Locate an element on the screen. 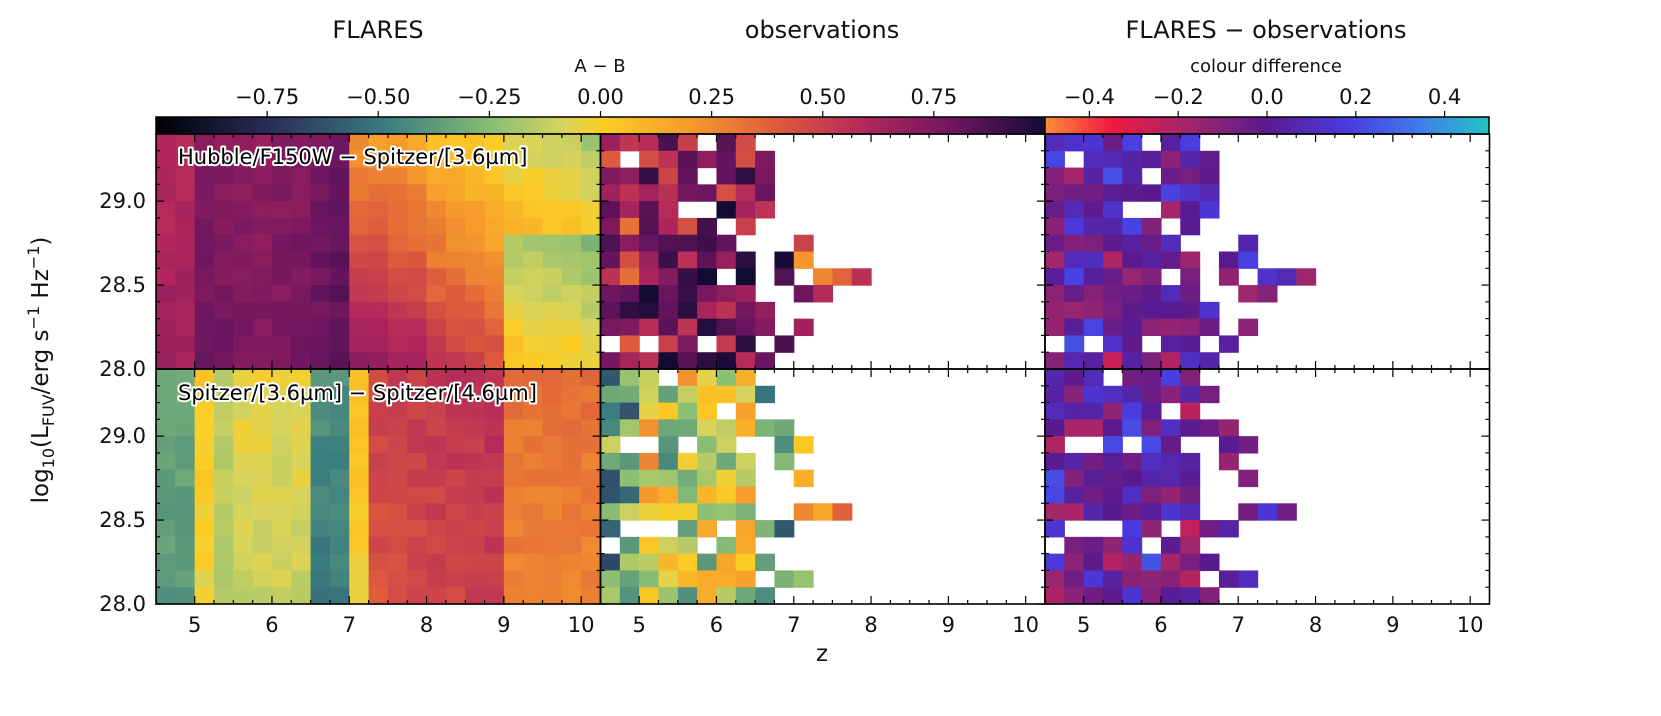 The image size is (1661, 716). y-axis-label: log10(LFUV/erg s−1 Hz−1) is located at coordinates (41, 370).